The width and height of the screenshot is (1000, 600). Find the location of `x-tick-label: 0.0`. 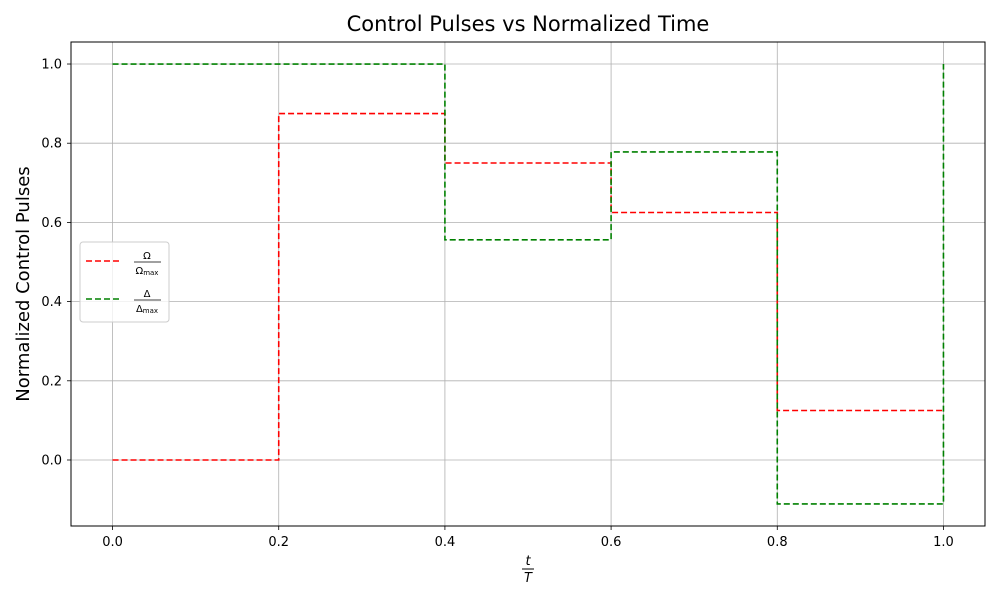

x-tick-label: 0.0 is located at coordinates (112, 542).